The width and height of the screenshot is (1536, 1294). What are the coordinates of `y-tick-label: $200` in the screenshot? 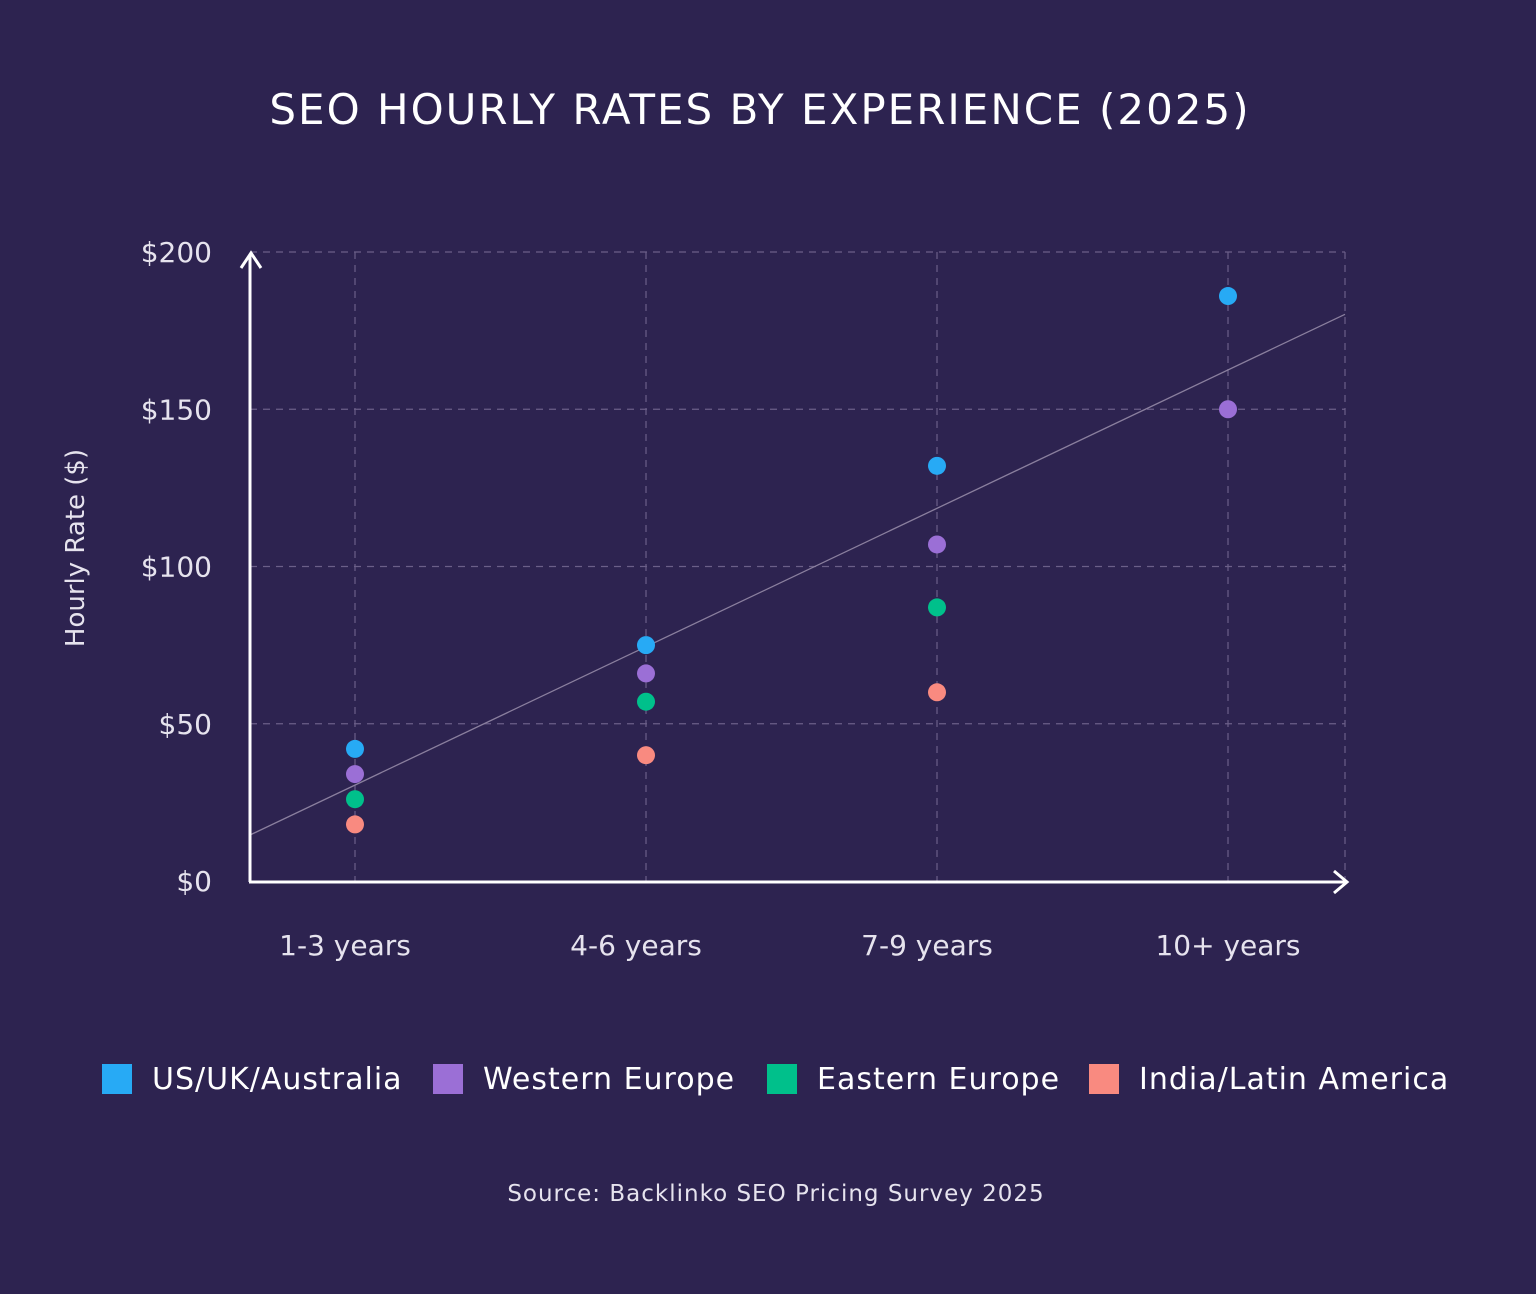 It's located at (176, 252).